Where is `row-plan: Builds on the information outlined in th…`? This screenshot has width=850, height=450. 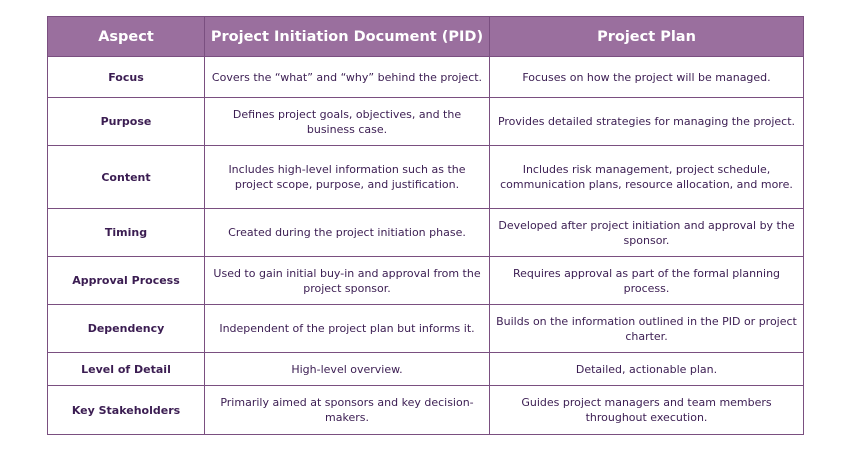 row-plan: Builds on the information outlined in th… is located at coordinates (646, 328).